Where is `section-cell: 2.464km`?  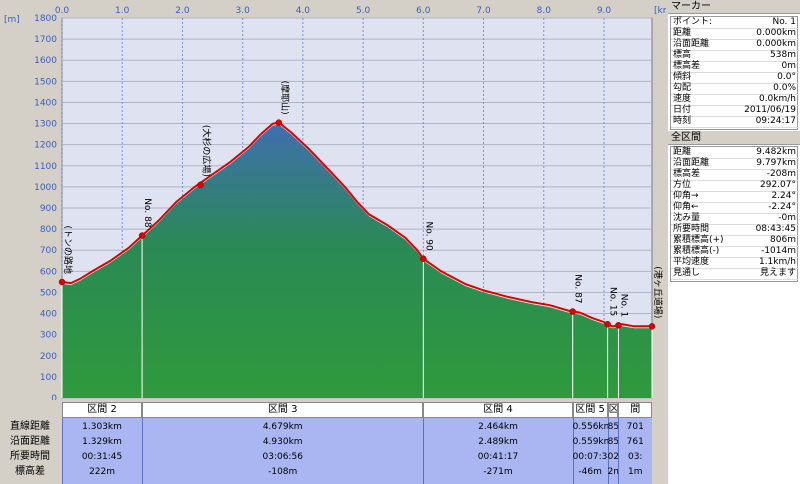
section-cell: 2.464km is located at coordinates (498, 427).